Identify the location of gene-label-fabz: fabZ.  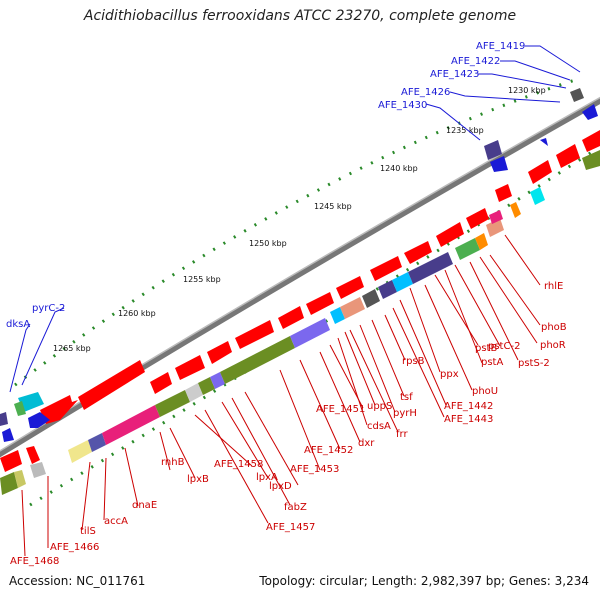
(295, 507).